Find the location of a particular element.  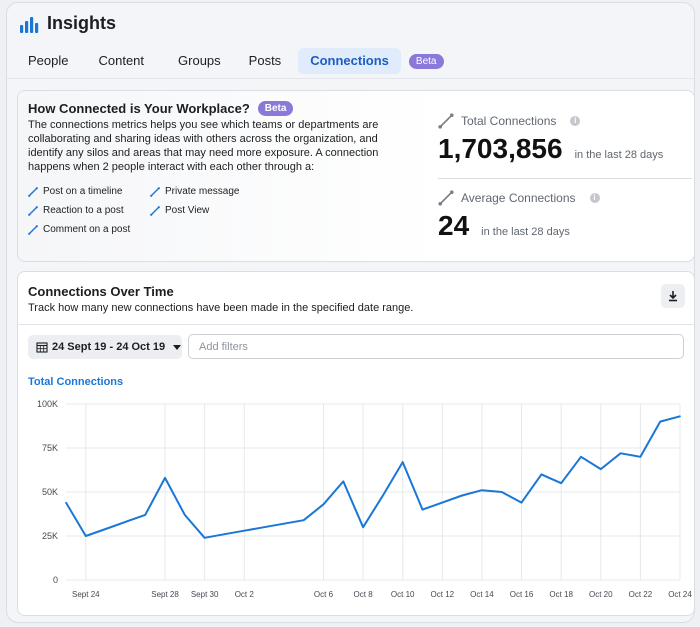

x-tick-label: Oct 8 is located at coordinates (364, 594).